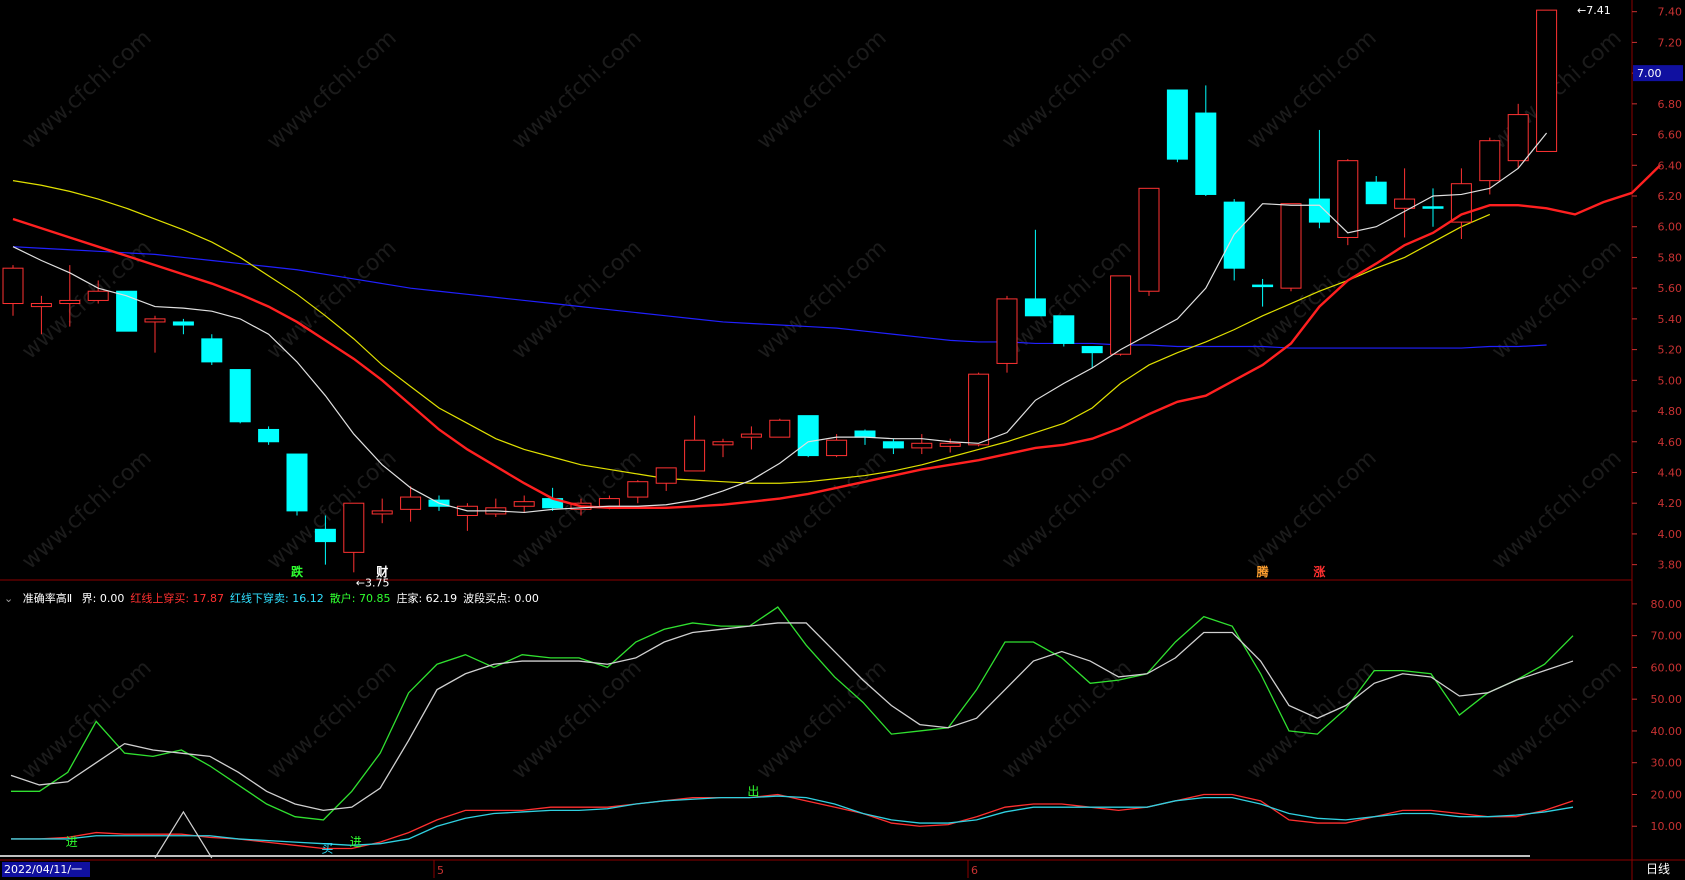 The width and height of the screenshot is (1685, 880). I want to click on indicator-value-2: 红线下穿卖: 16.12, so click(277, 598).